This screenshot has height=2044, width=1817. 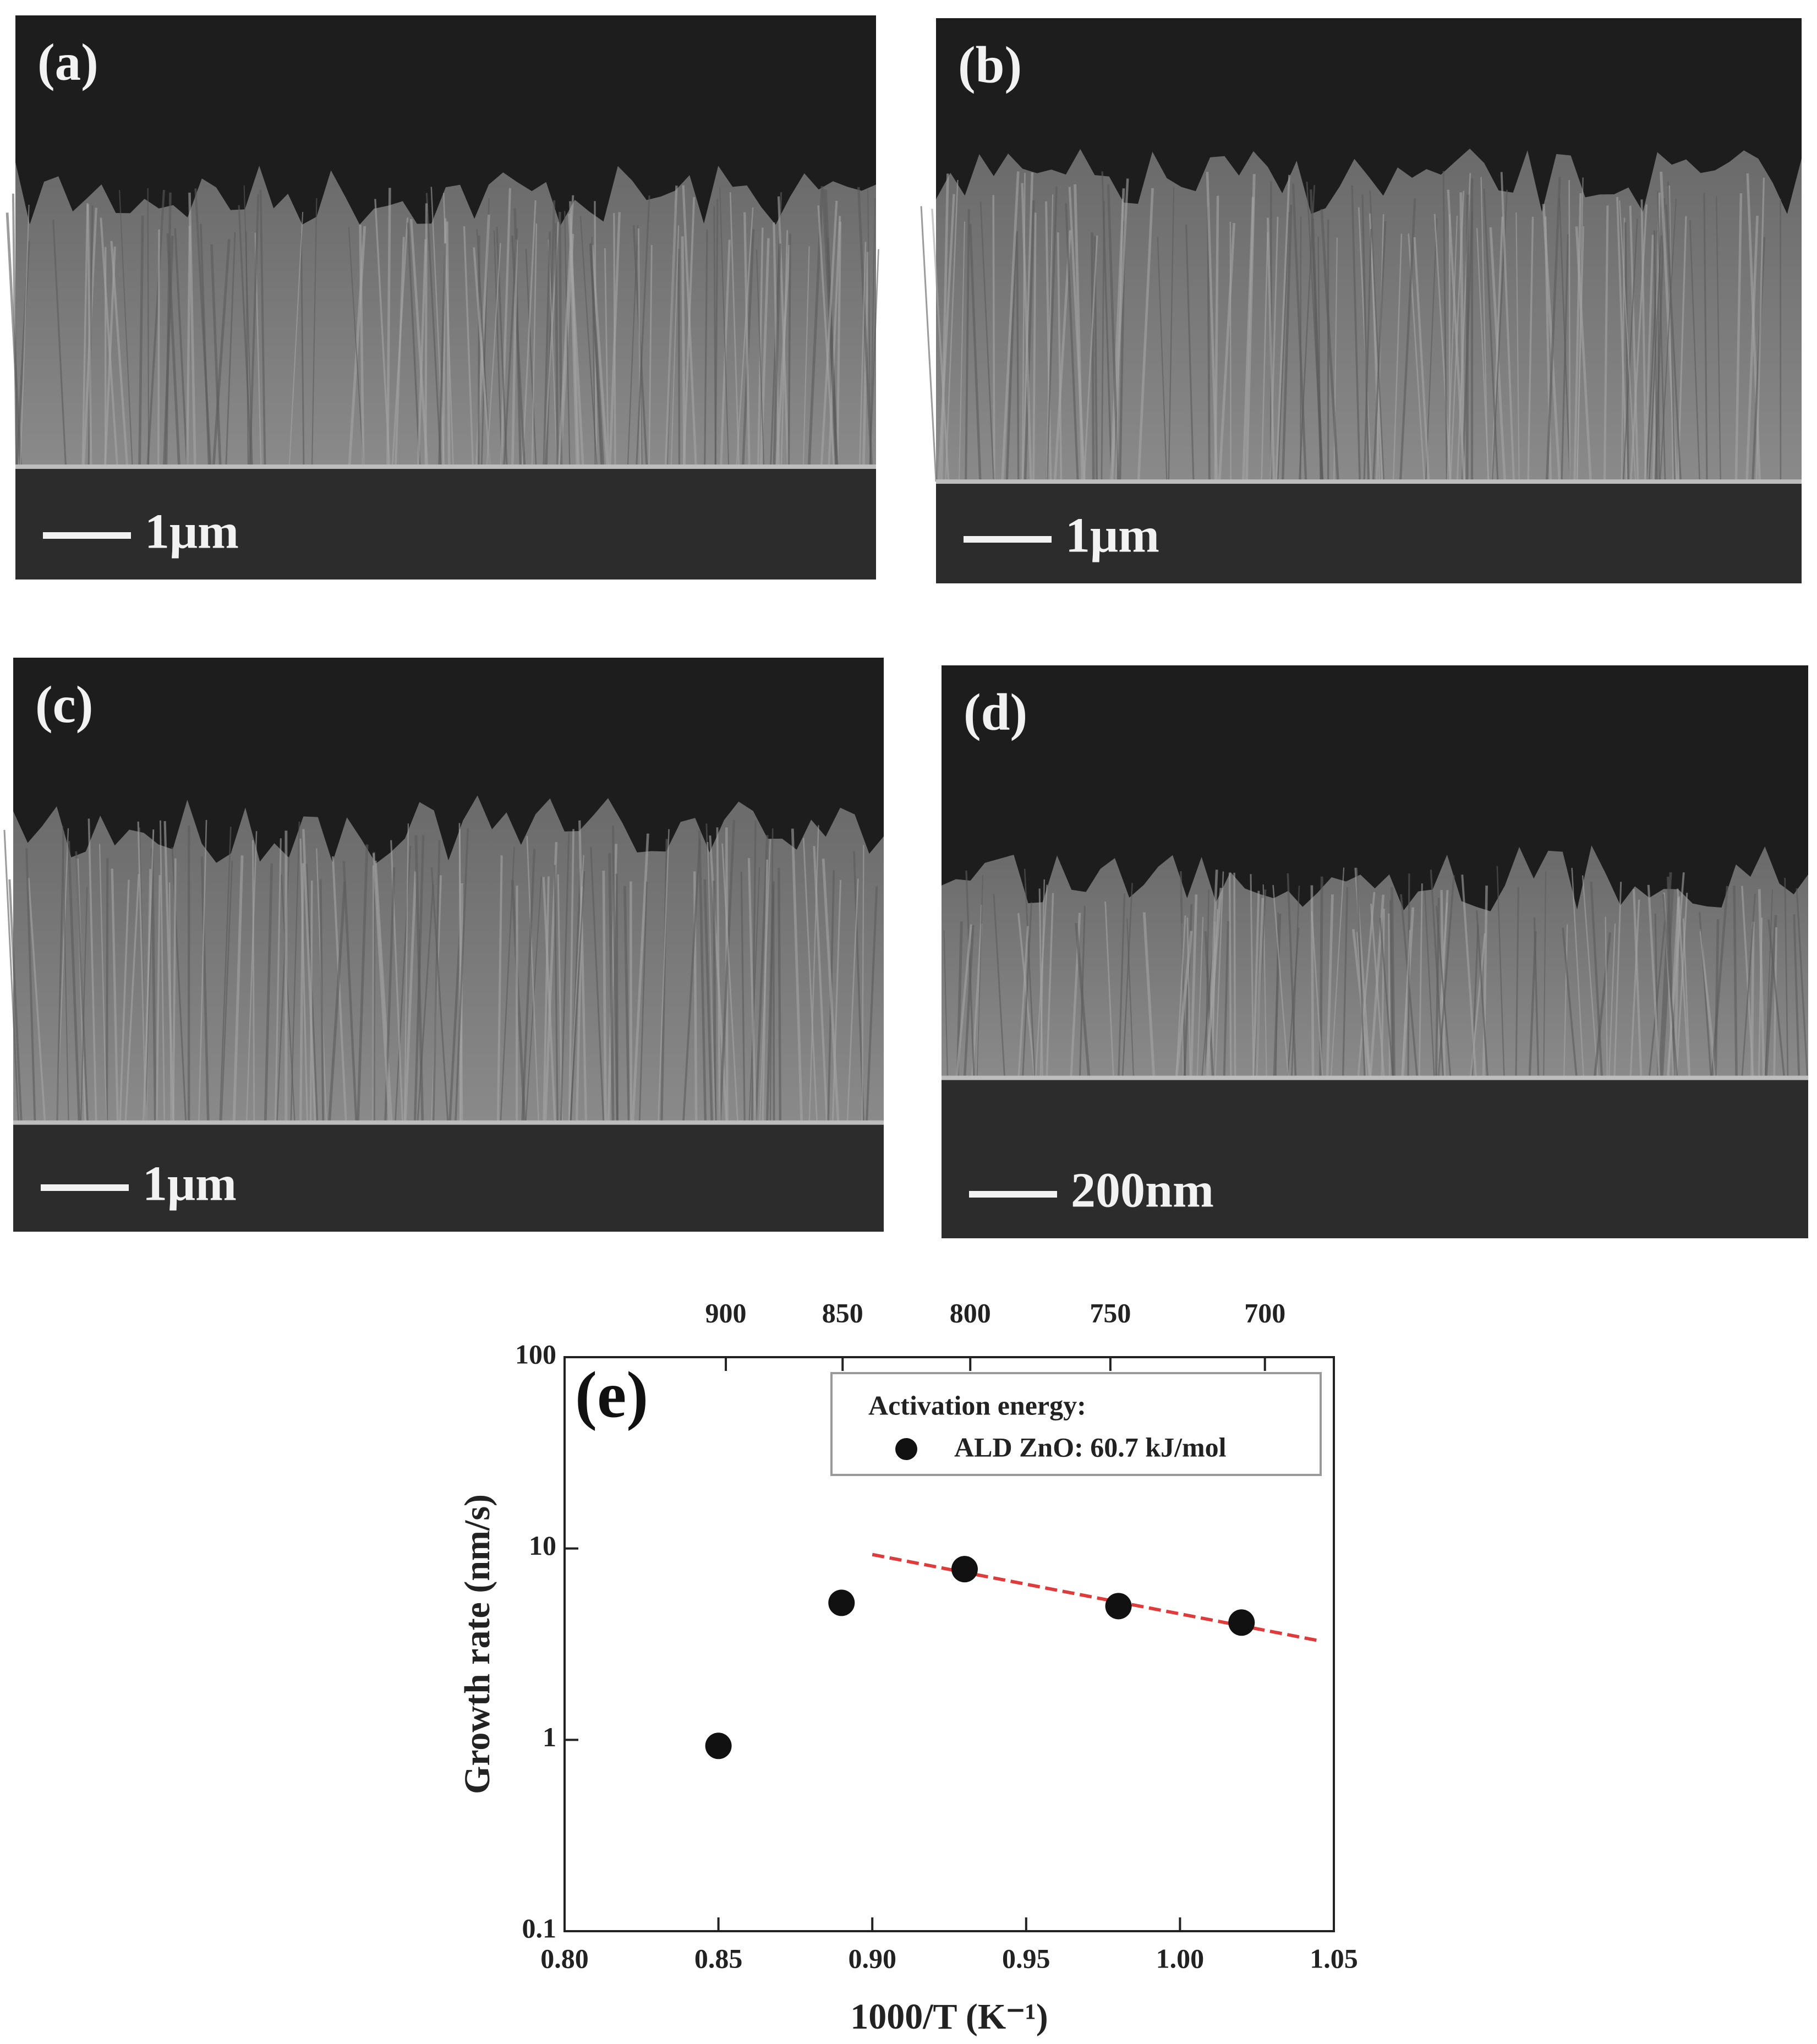 I want to click on legend-label: ALD ZnO: 60.7 kJ/mol, so click(x=1090, y=1447).